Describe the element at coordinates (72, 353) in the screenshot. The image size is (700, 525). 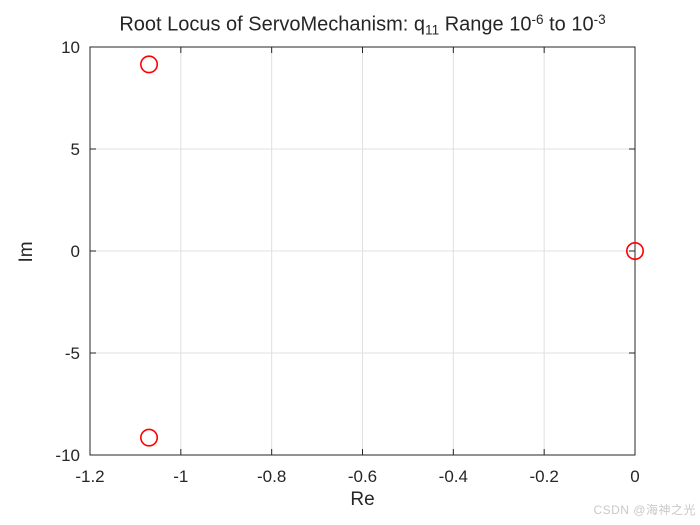
I see `y-tick-label: -5` at that location.